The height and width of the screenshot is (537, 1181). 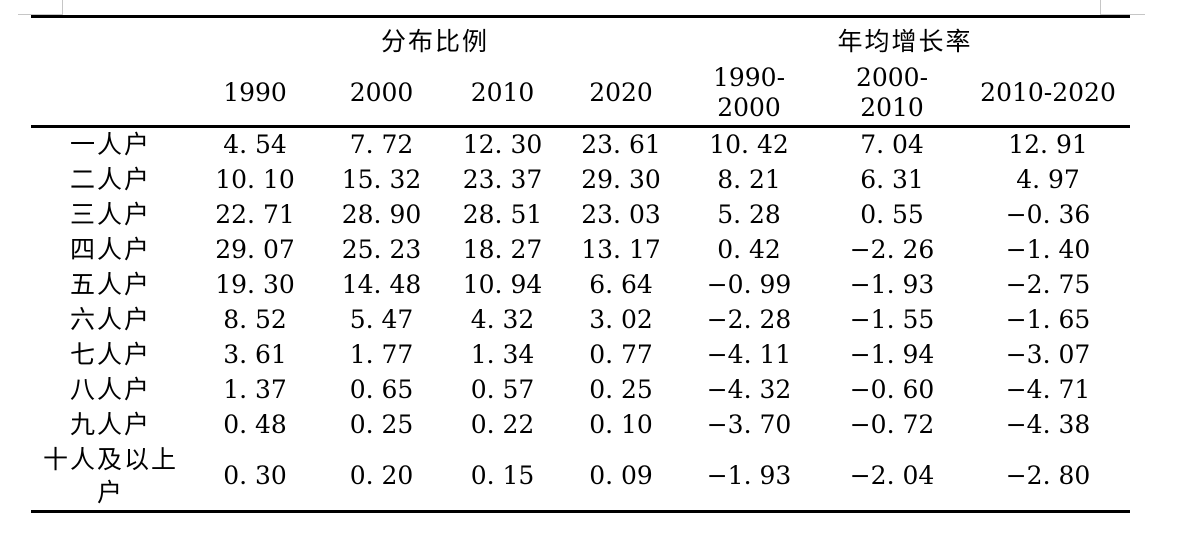 What do you see at coordinates (892, 354) in the screenshot?
I see `value-cell: −1. 94` at bounding box center [892, 354].